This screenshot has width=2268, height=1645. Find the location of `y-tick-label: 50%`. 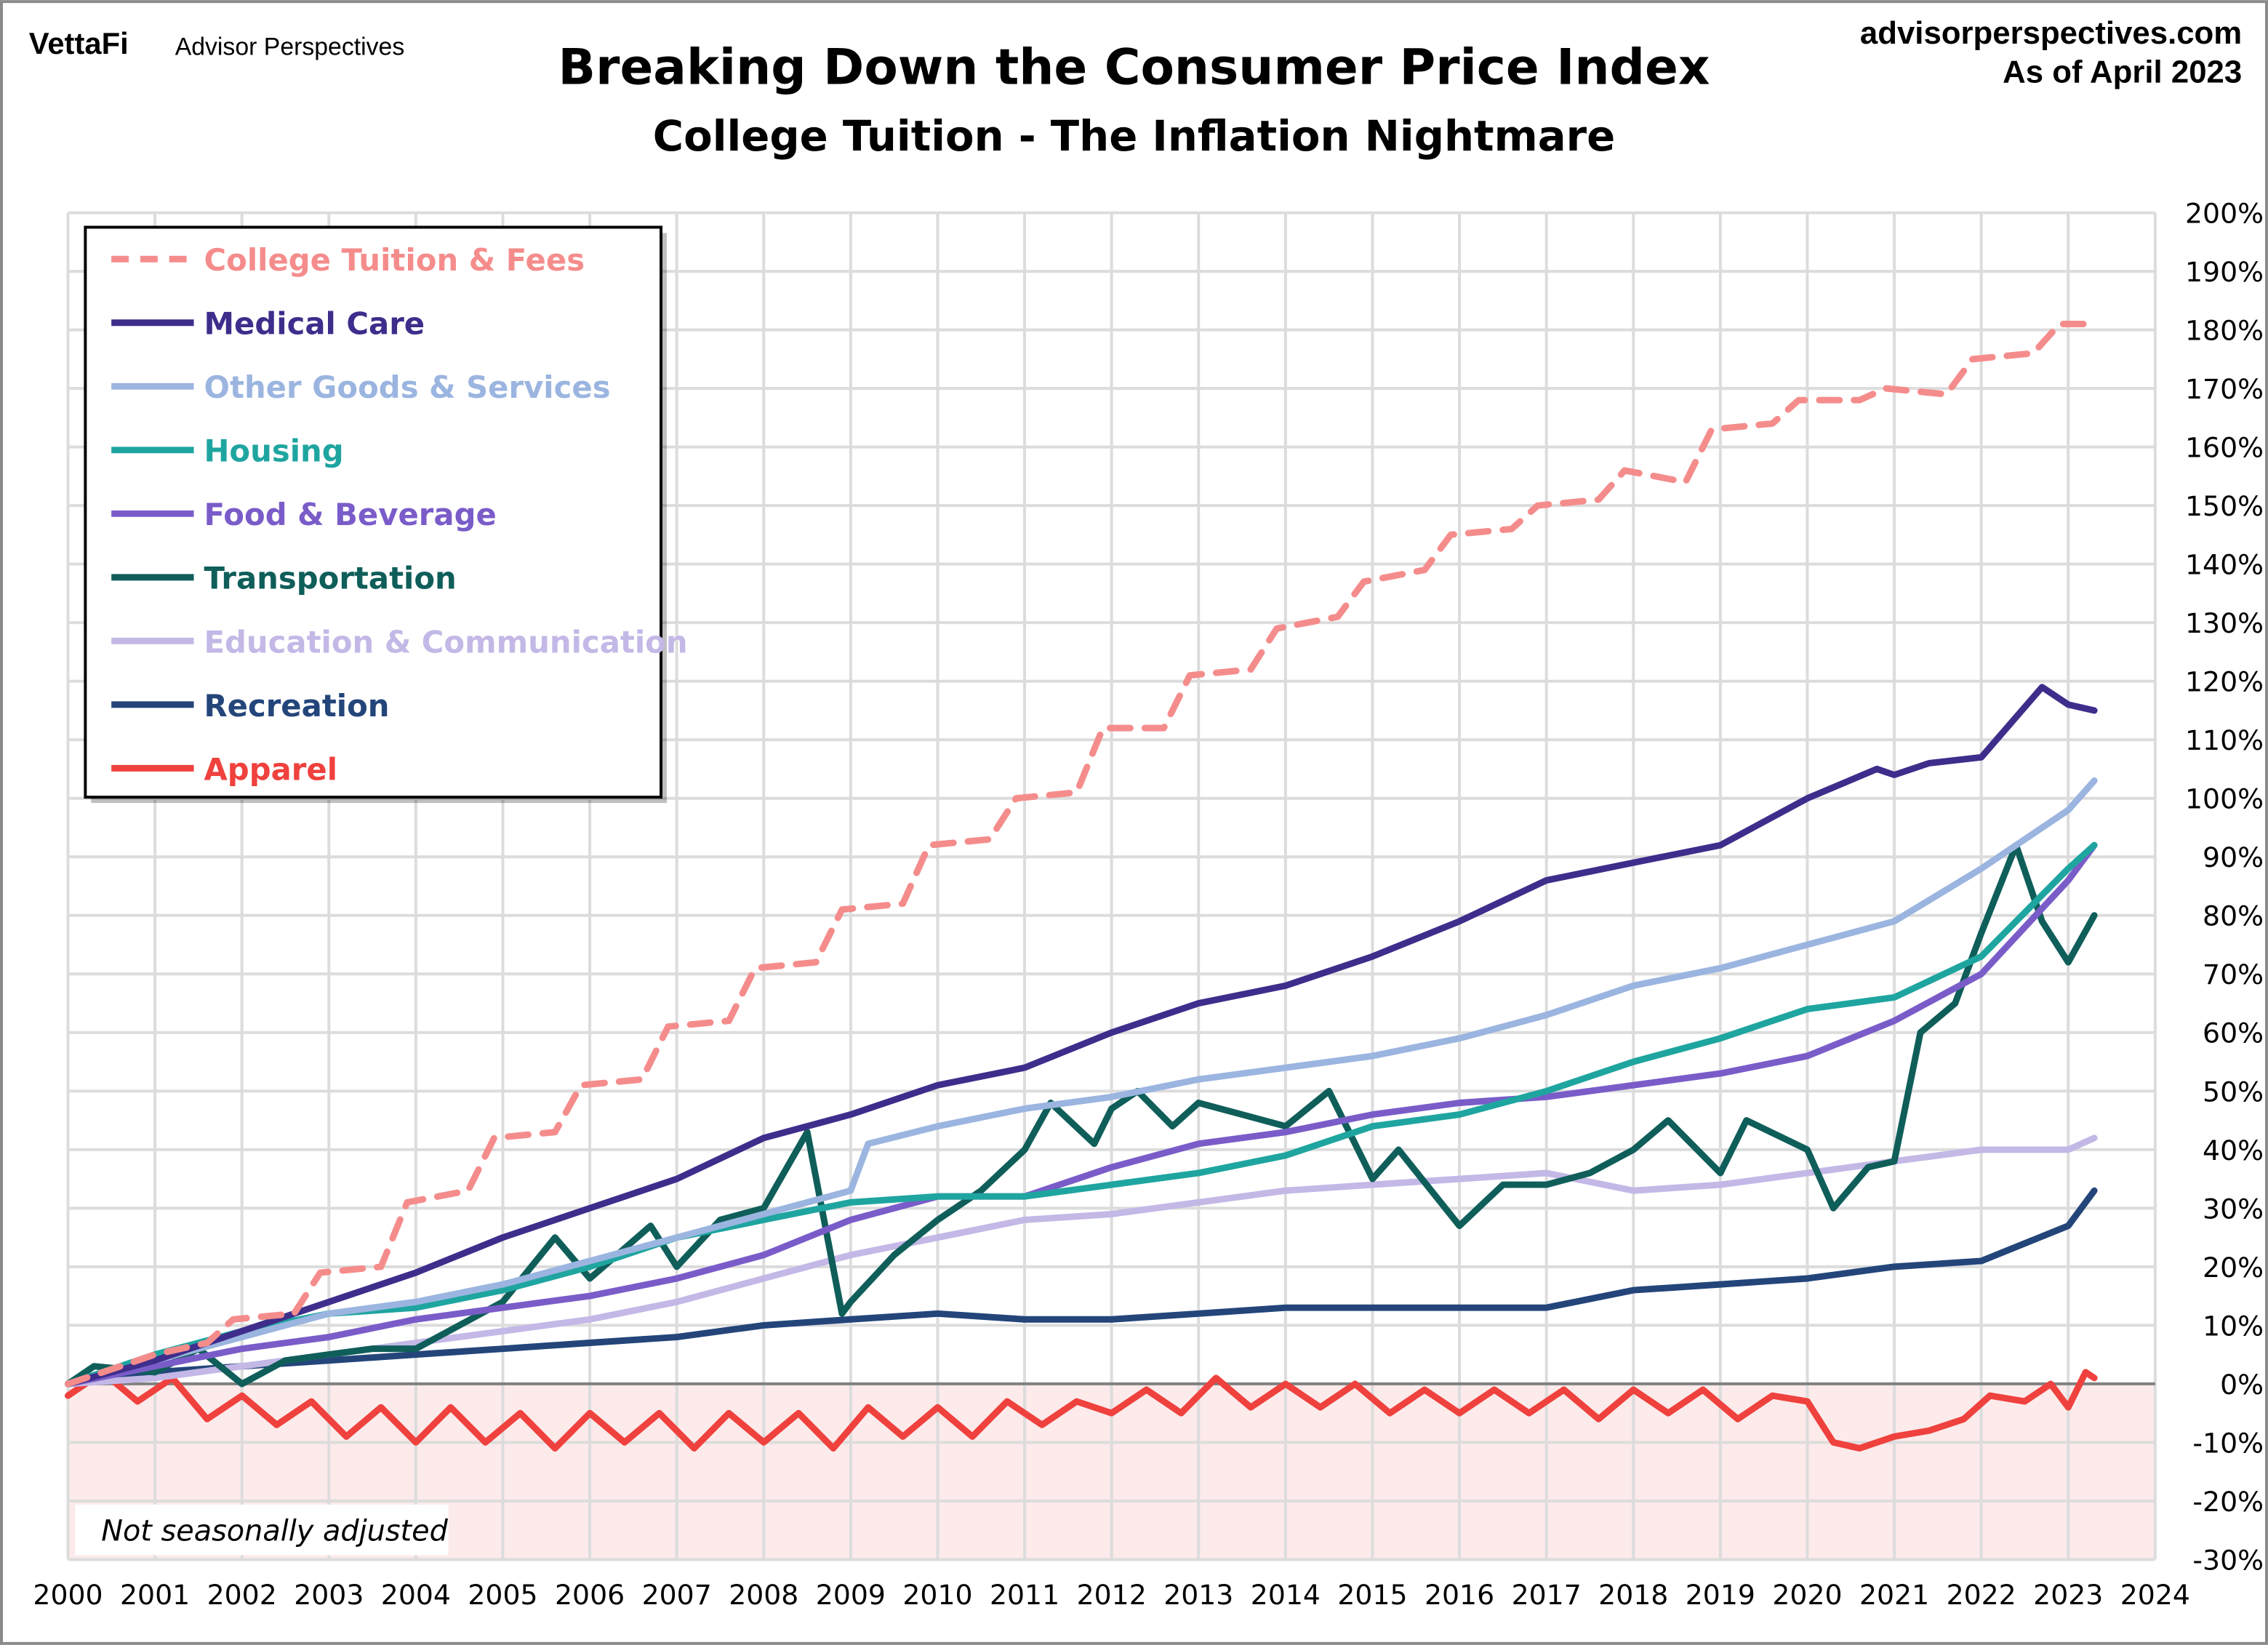

y-tick-label: 50% is located at coordinates (2233, 1092).